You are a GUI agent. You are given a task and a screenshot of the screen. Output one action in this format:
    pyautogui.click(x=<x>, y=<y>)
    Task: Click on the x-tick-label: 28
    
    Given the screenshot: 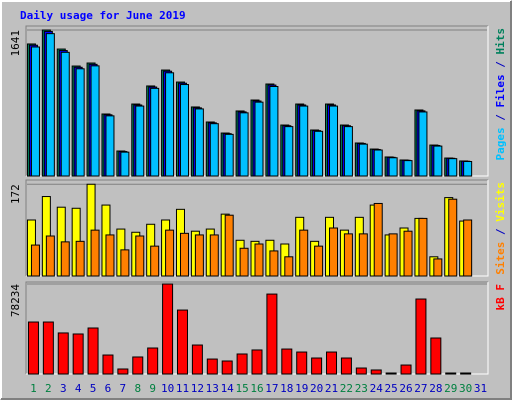 What is the action you would take?
    pyautogui.click(x=435, y=388)
    